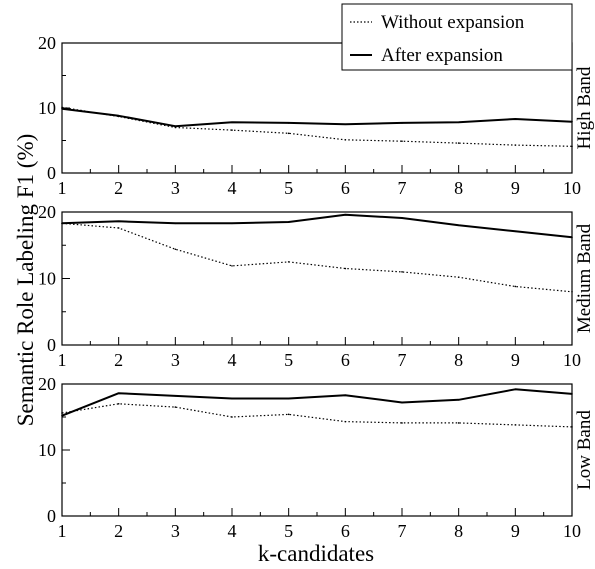  What do you see at coordinates (584, 278) in the screenshot?
I see `band-label-medium-band: Medium Band` at bounding box center [584, 278].